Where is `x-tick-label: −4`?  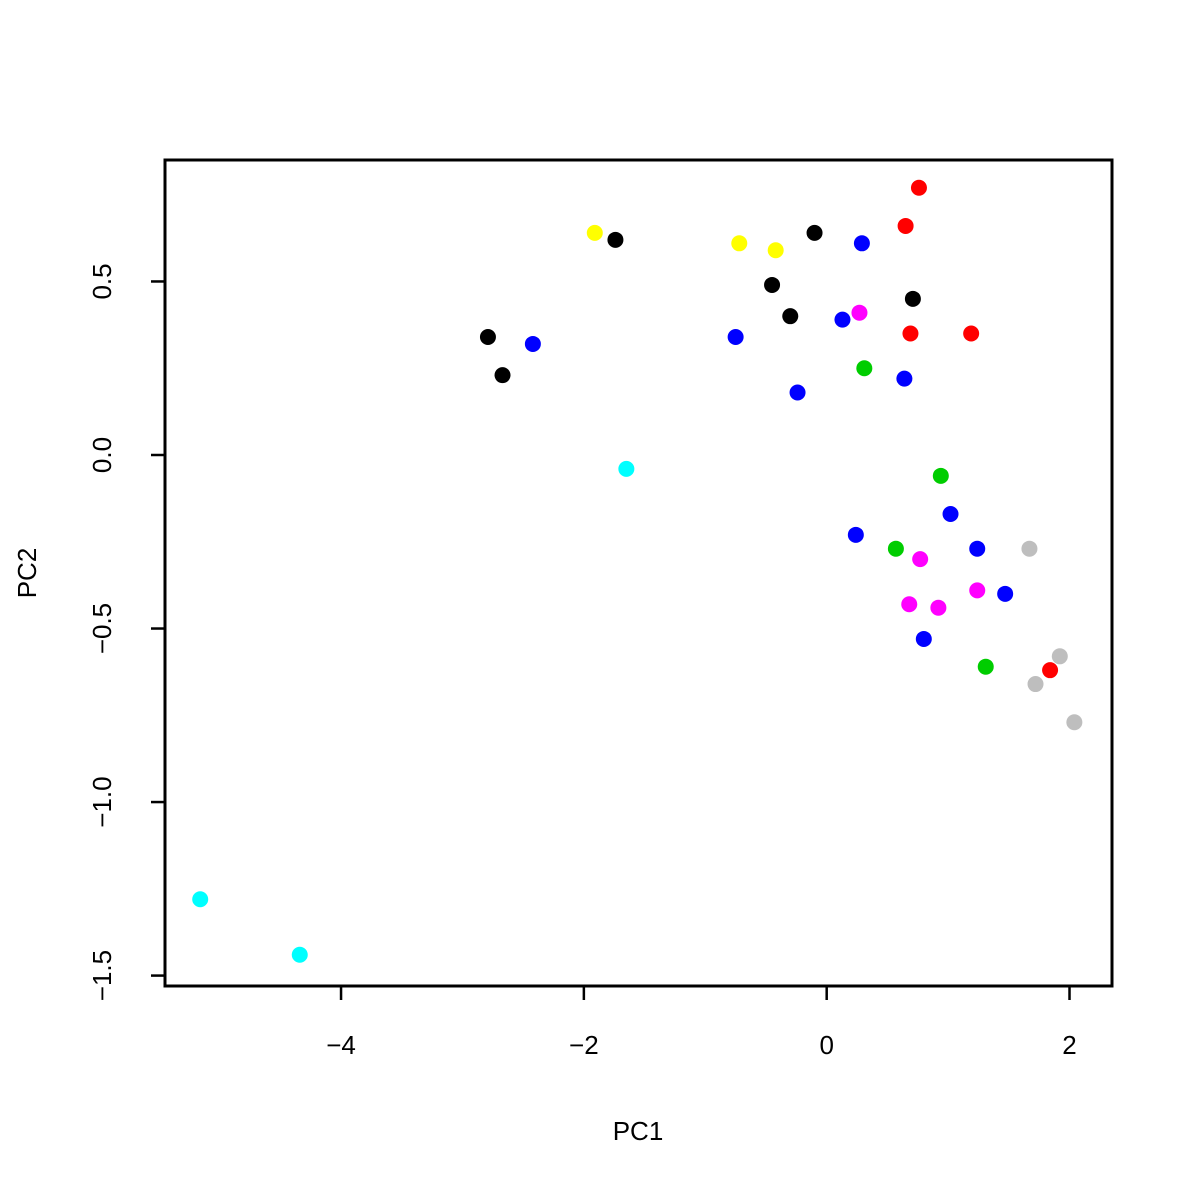 x-tick-label: −4 is located at coordinates (341, 1045).